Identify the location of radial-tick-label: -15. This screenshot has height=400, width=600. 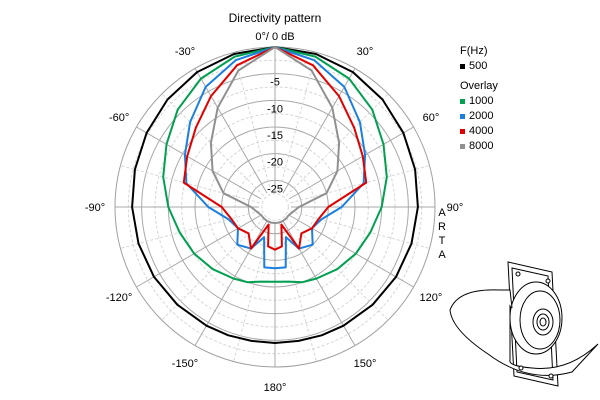
(275, 136).